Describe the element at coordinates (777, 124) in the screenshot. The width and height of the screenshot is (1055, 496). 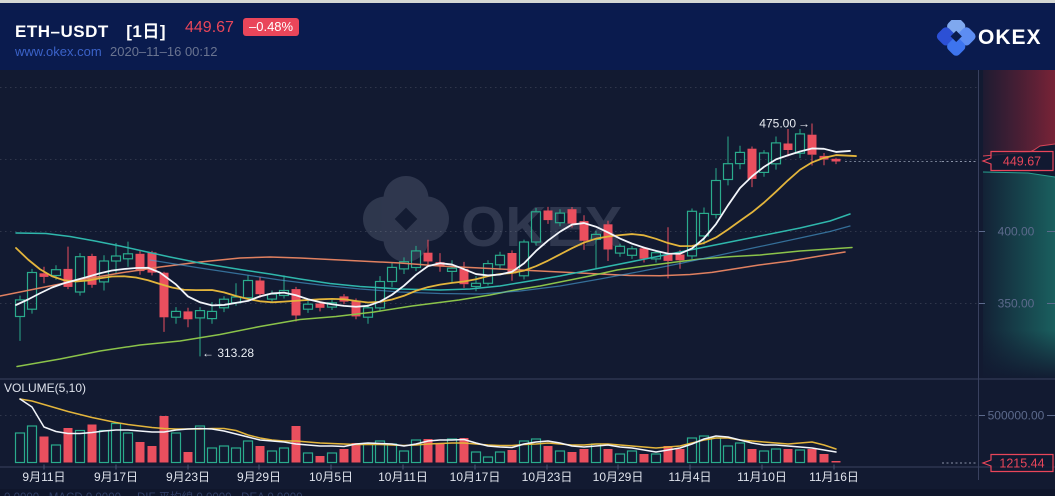
I see `svg-text: 475.00` at that location.